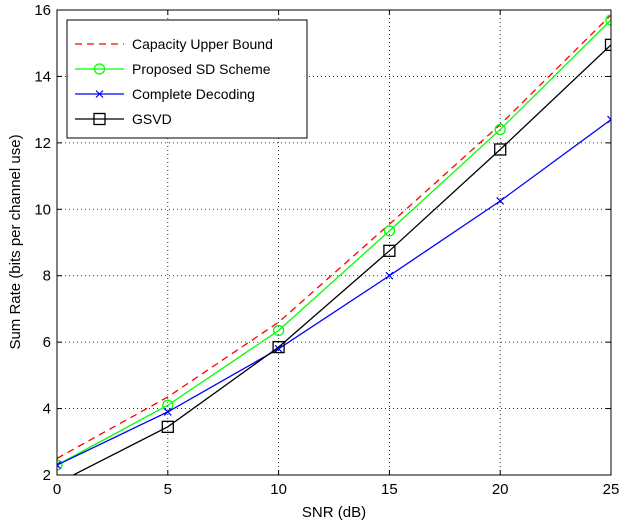  Describe the element at coordinates (99, 119) in the screenshot. I see `legend-marker-gsvd` at that location.